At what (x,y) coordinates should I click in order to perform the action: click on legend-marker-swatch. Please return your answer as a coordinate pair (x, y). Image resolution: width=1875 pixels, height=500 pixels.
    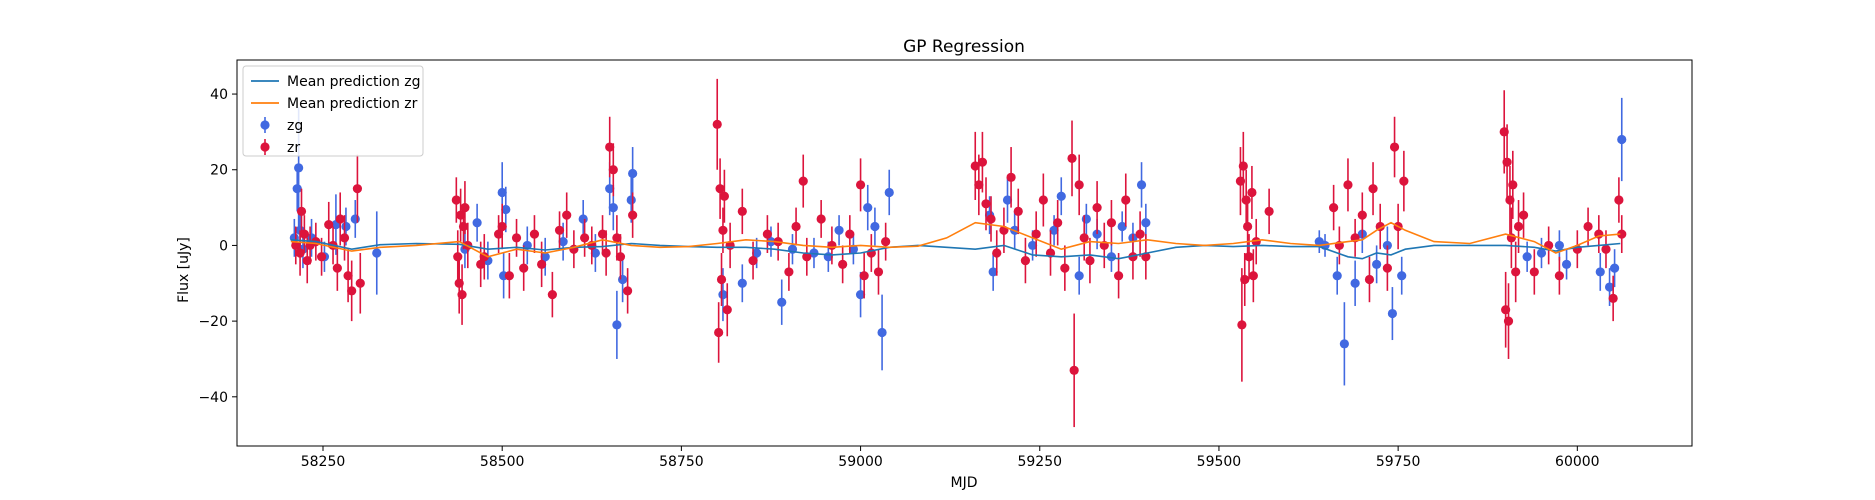
    Looking at the image, I should click on (265, 147).